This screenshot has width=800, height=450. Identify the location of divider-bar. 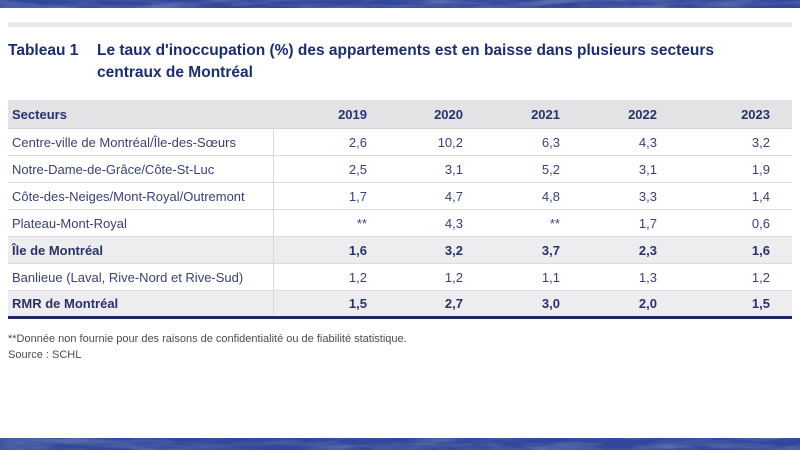
(400, 24).